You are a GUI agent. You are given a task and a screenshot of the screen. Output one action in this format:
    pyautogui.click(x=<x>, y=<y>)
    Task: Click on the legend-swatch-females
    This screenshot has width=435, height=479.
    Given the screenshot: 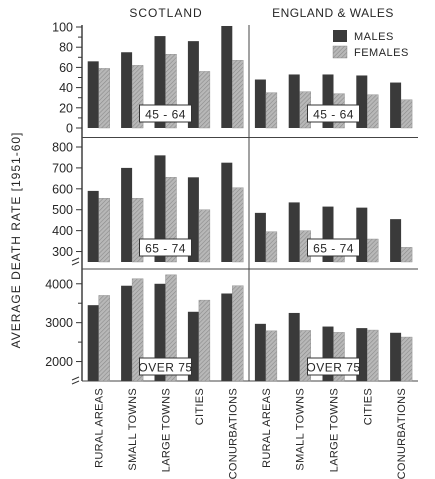 What is the action you would take?
    pyautogui.click(x=340, y=52)
    